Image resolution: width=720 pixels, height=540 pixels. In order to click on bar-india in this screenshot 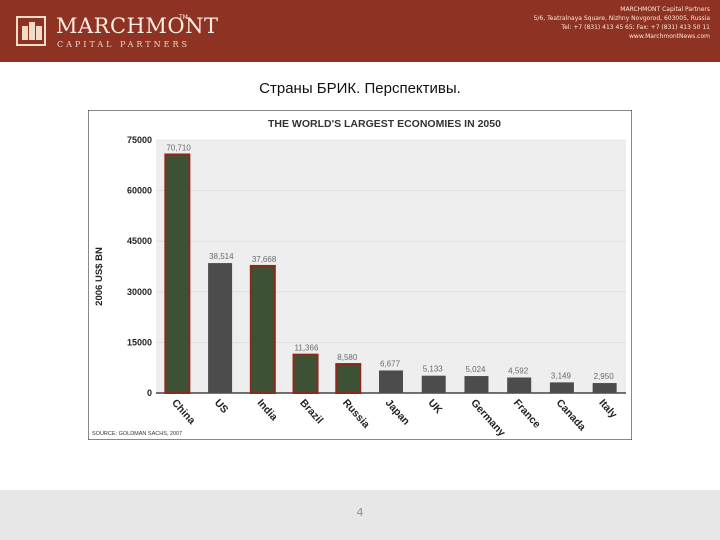, I will do `click(262, 329)`.